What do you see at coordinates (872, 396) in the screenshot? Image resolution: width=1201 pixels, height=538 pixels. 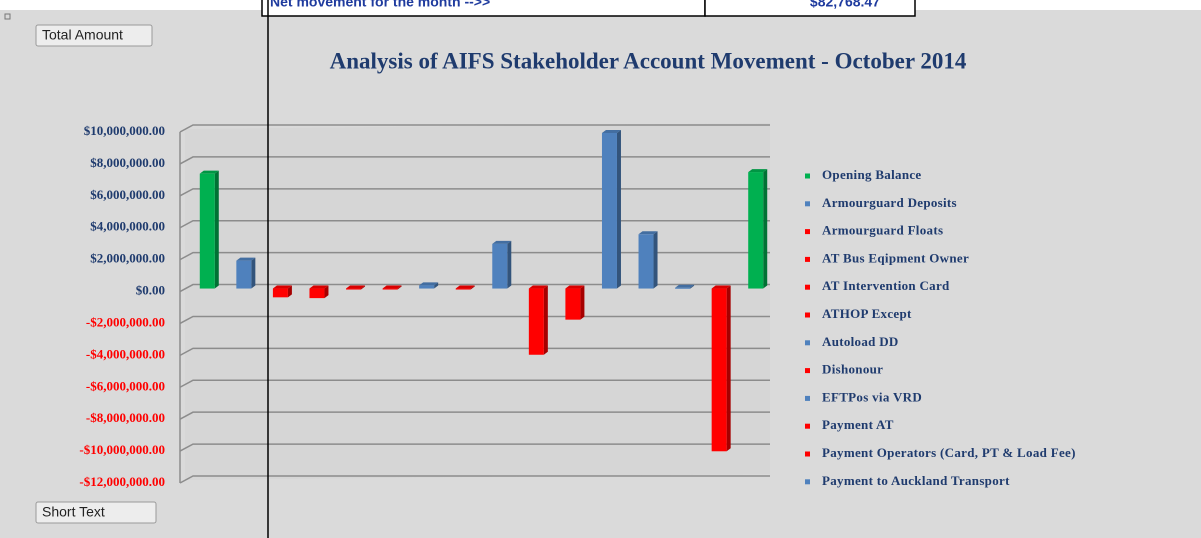 I see `legend-label: EFTPos via VRD` at bounding box center [872, 396].